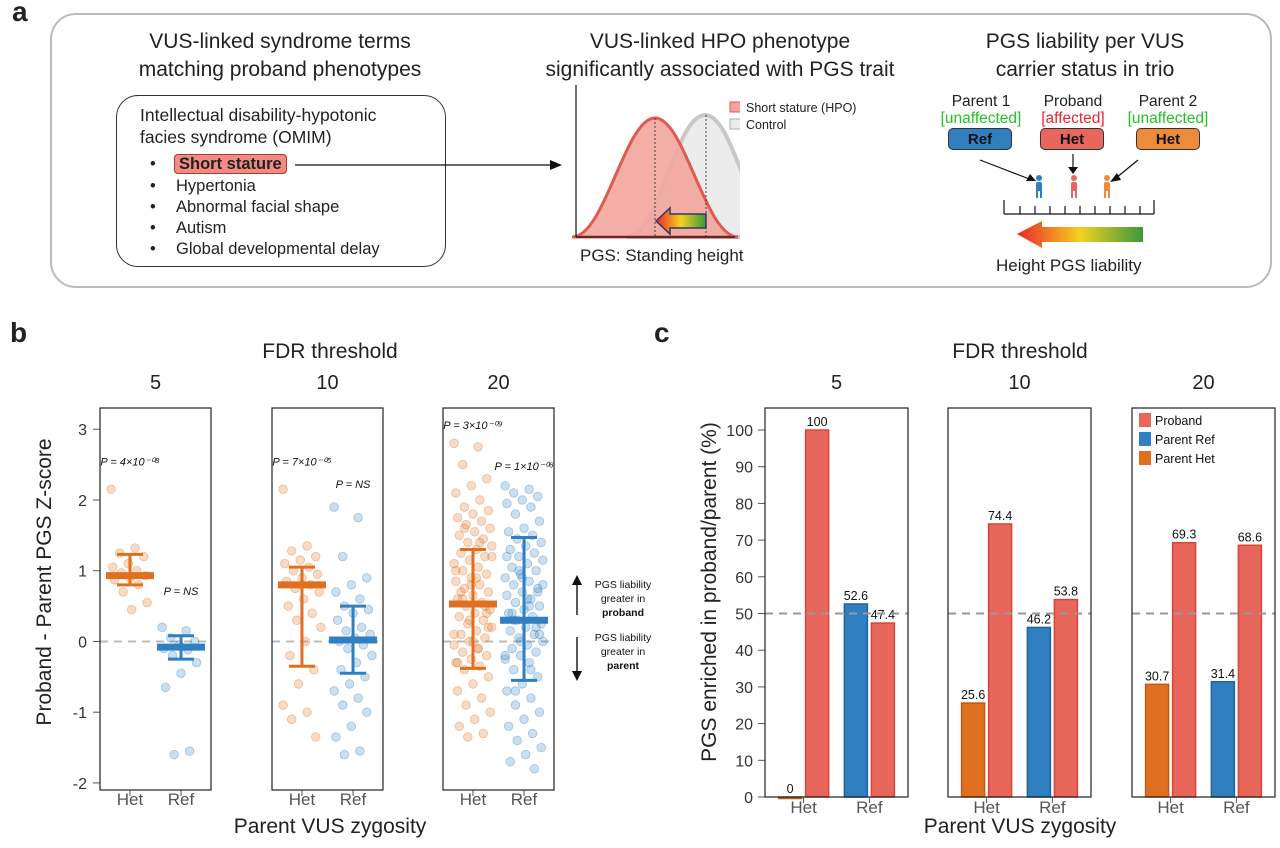  I want to click on syndrome-title-line1: Intellectual disability-hypotonic, so click(258, 115).